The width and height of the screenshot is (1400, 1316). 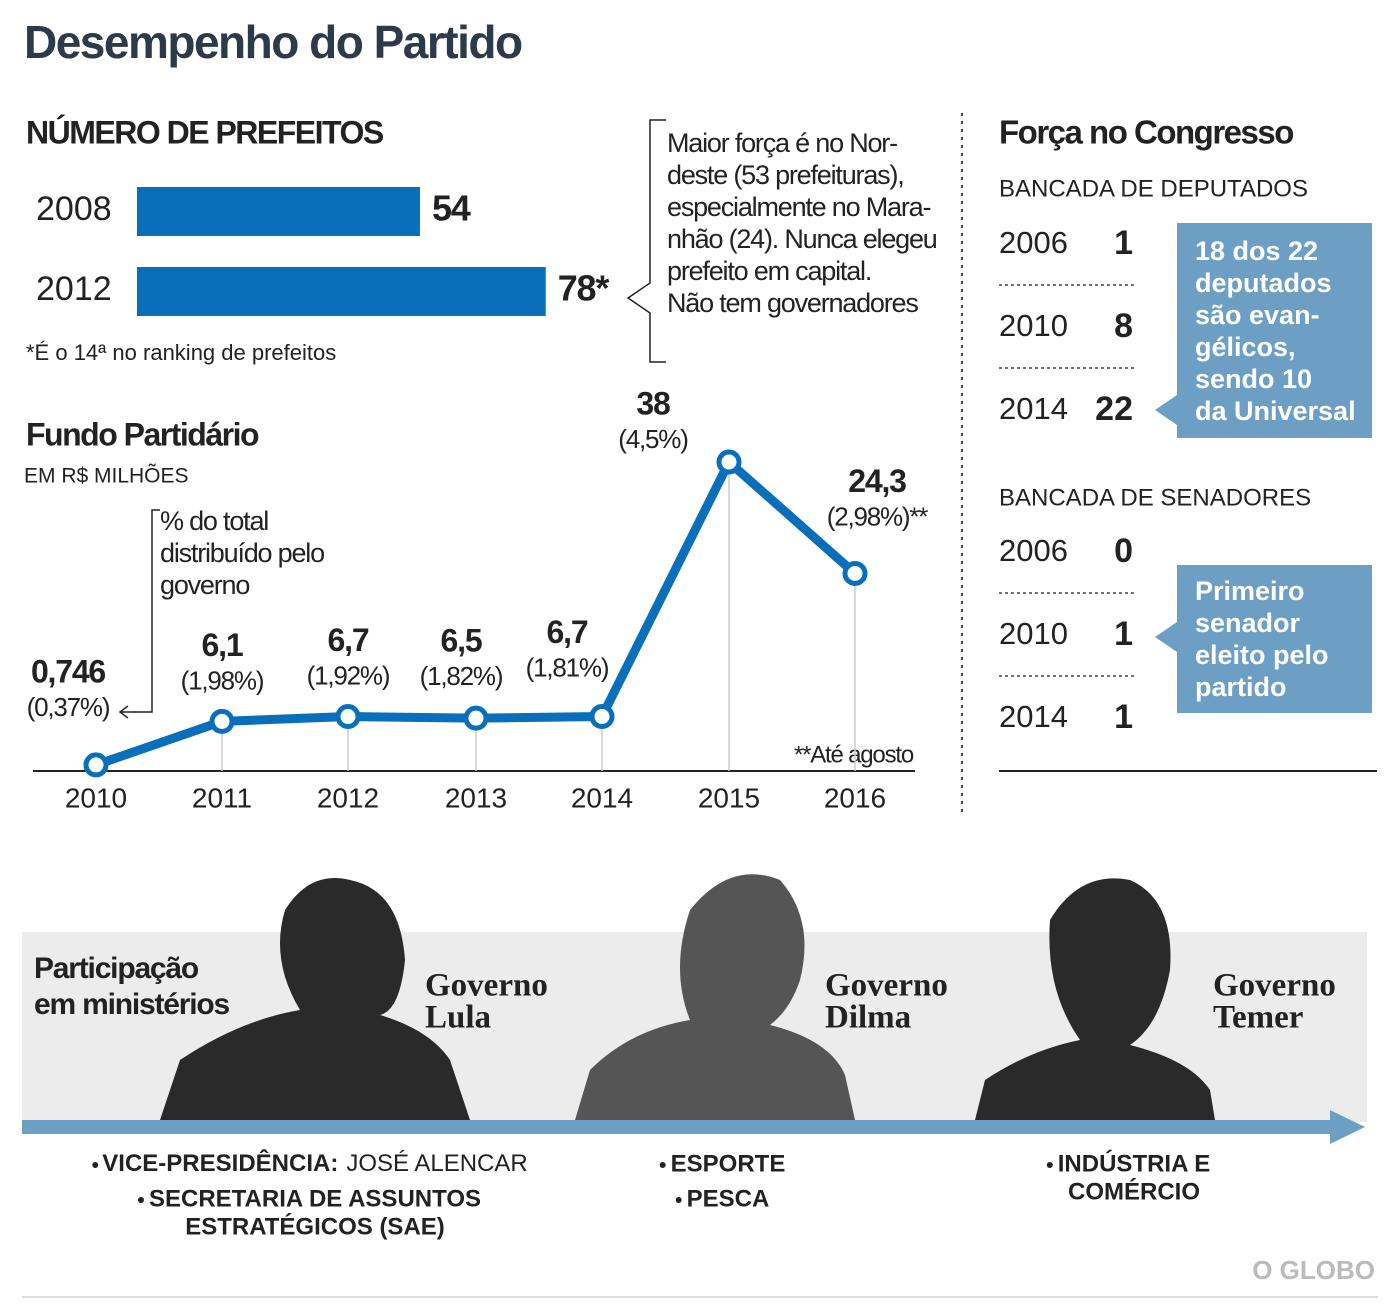 I want to click on box-line: gélicos,, so click(x=1245, y=347).